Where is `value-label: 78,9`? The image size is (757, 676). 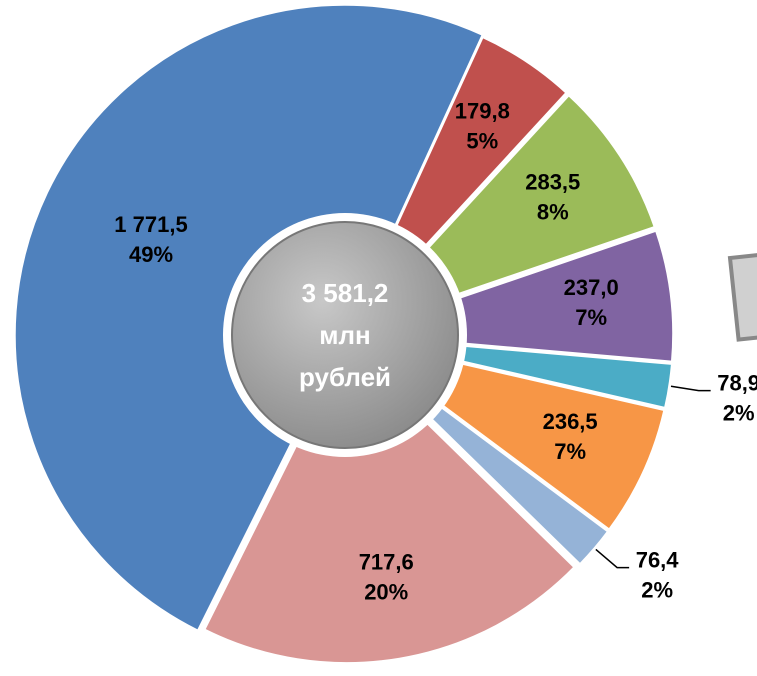 value-label: 78,9 is located at coordinates (737, 382).